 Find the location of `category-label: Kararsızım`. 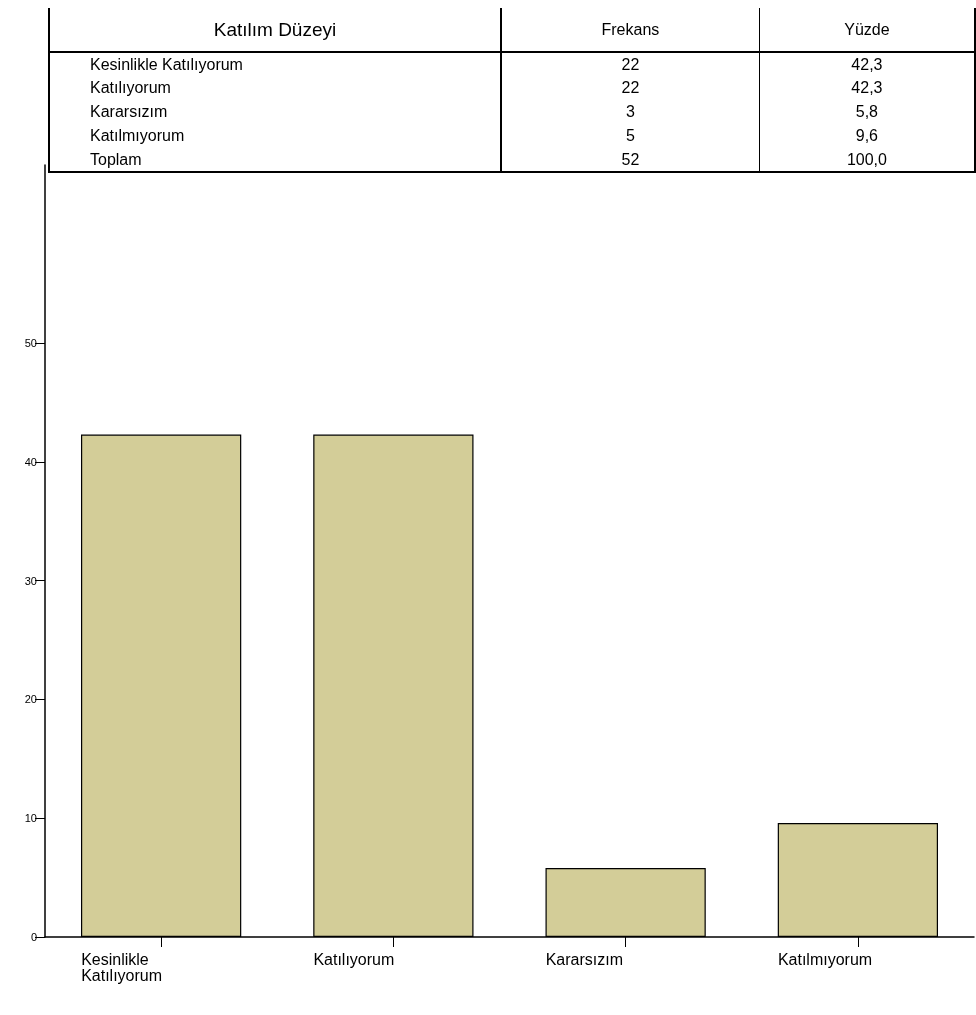

category-label: Kararsızım is located at coordinates (275, 112).